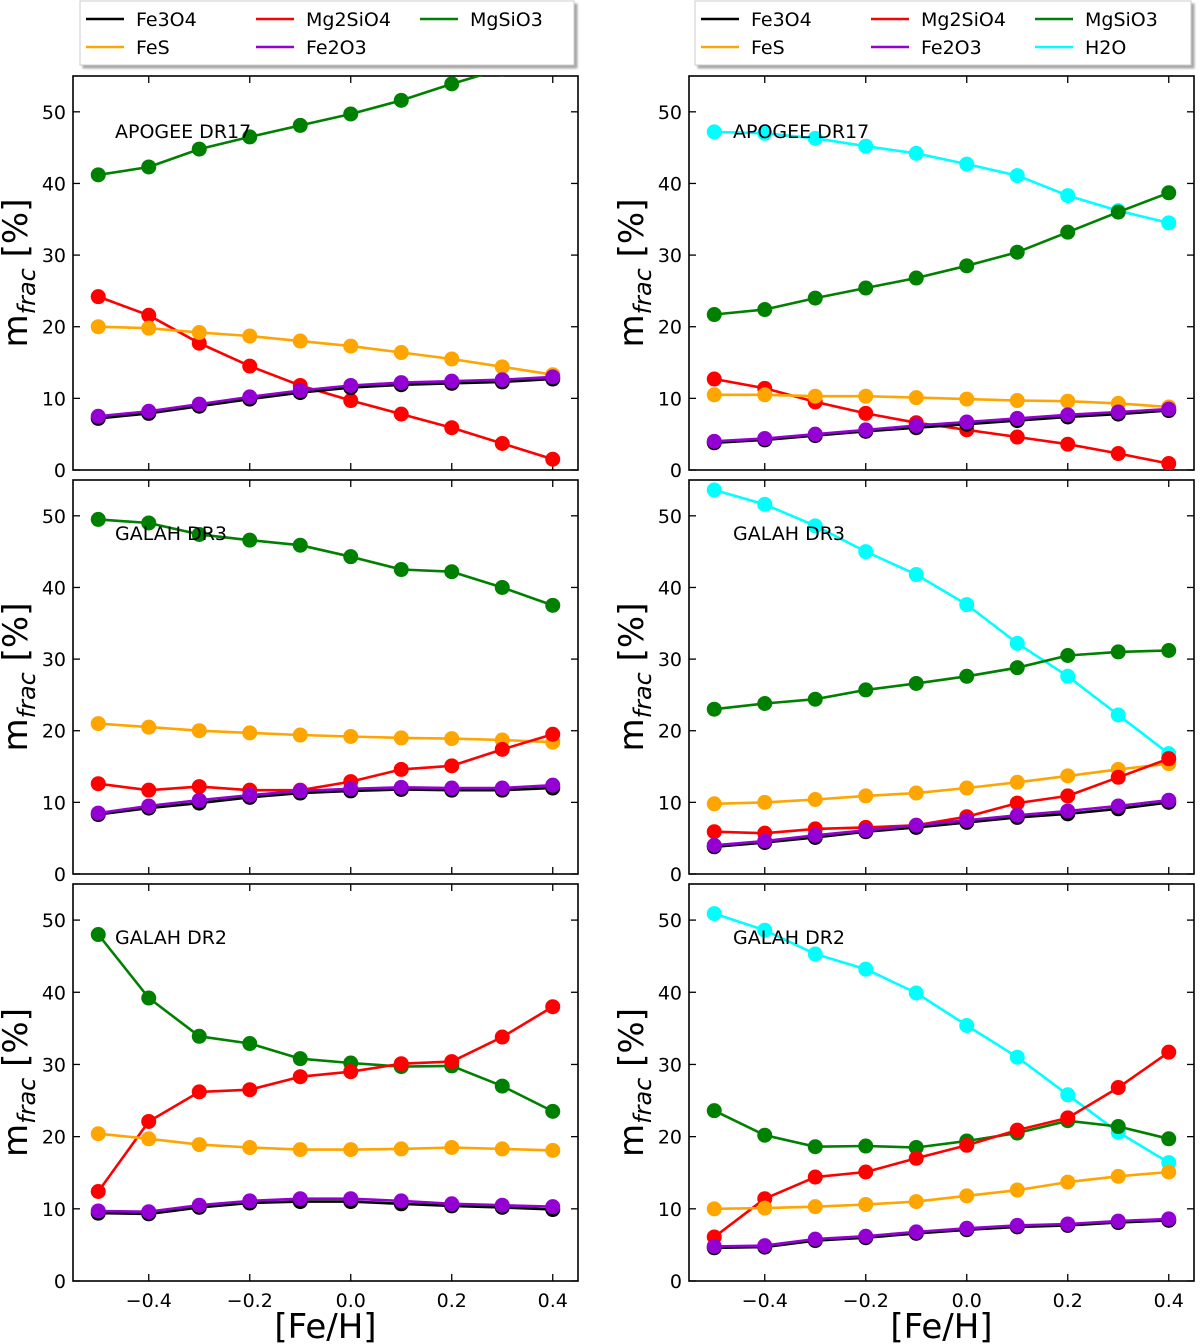  I want to click on x-tick-label: 0.4, so click(553, 1301).